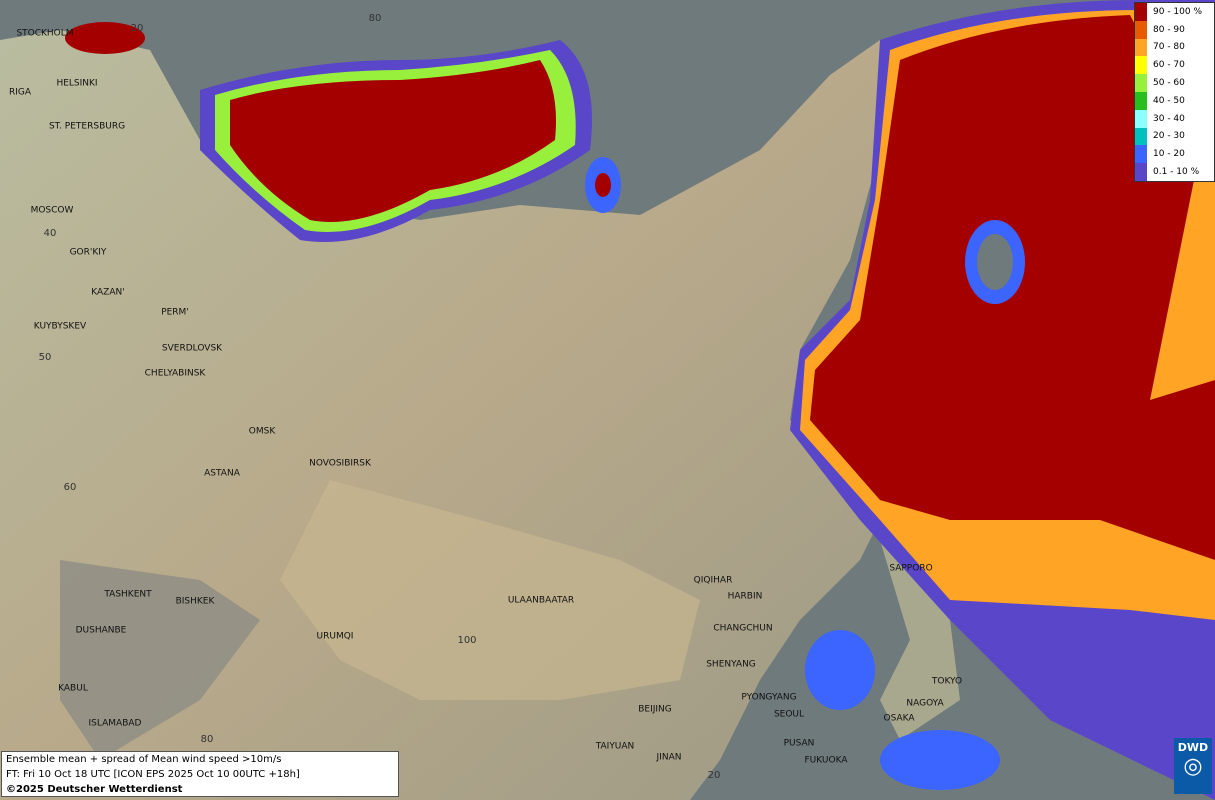 This screenshot has height=800, width=1215. What do you see at coordinates (76, 84) in the screenshot?
I see `city-label: HELSINKI` at bounding box center [76, 84].